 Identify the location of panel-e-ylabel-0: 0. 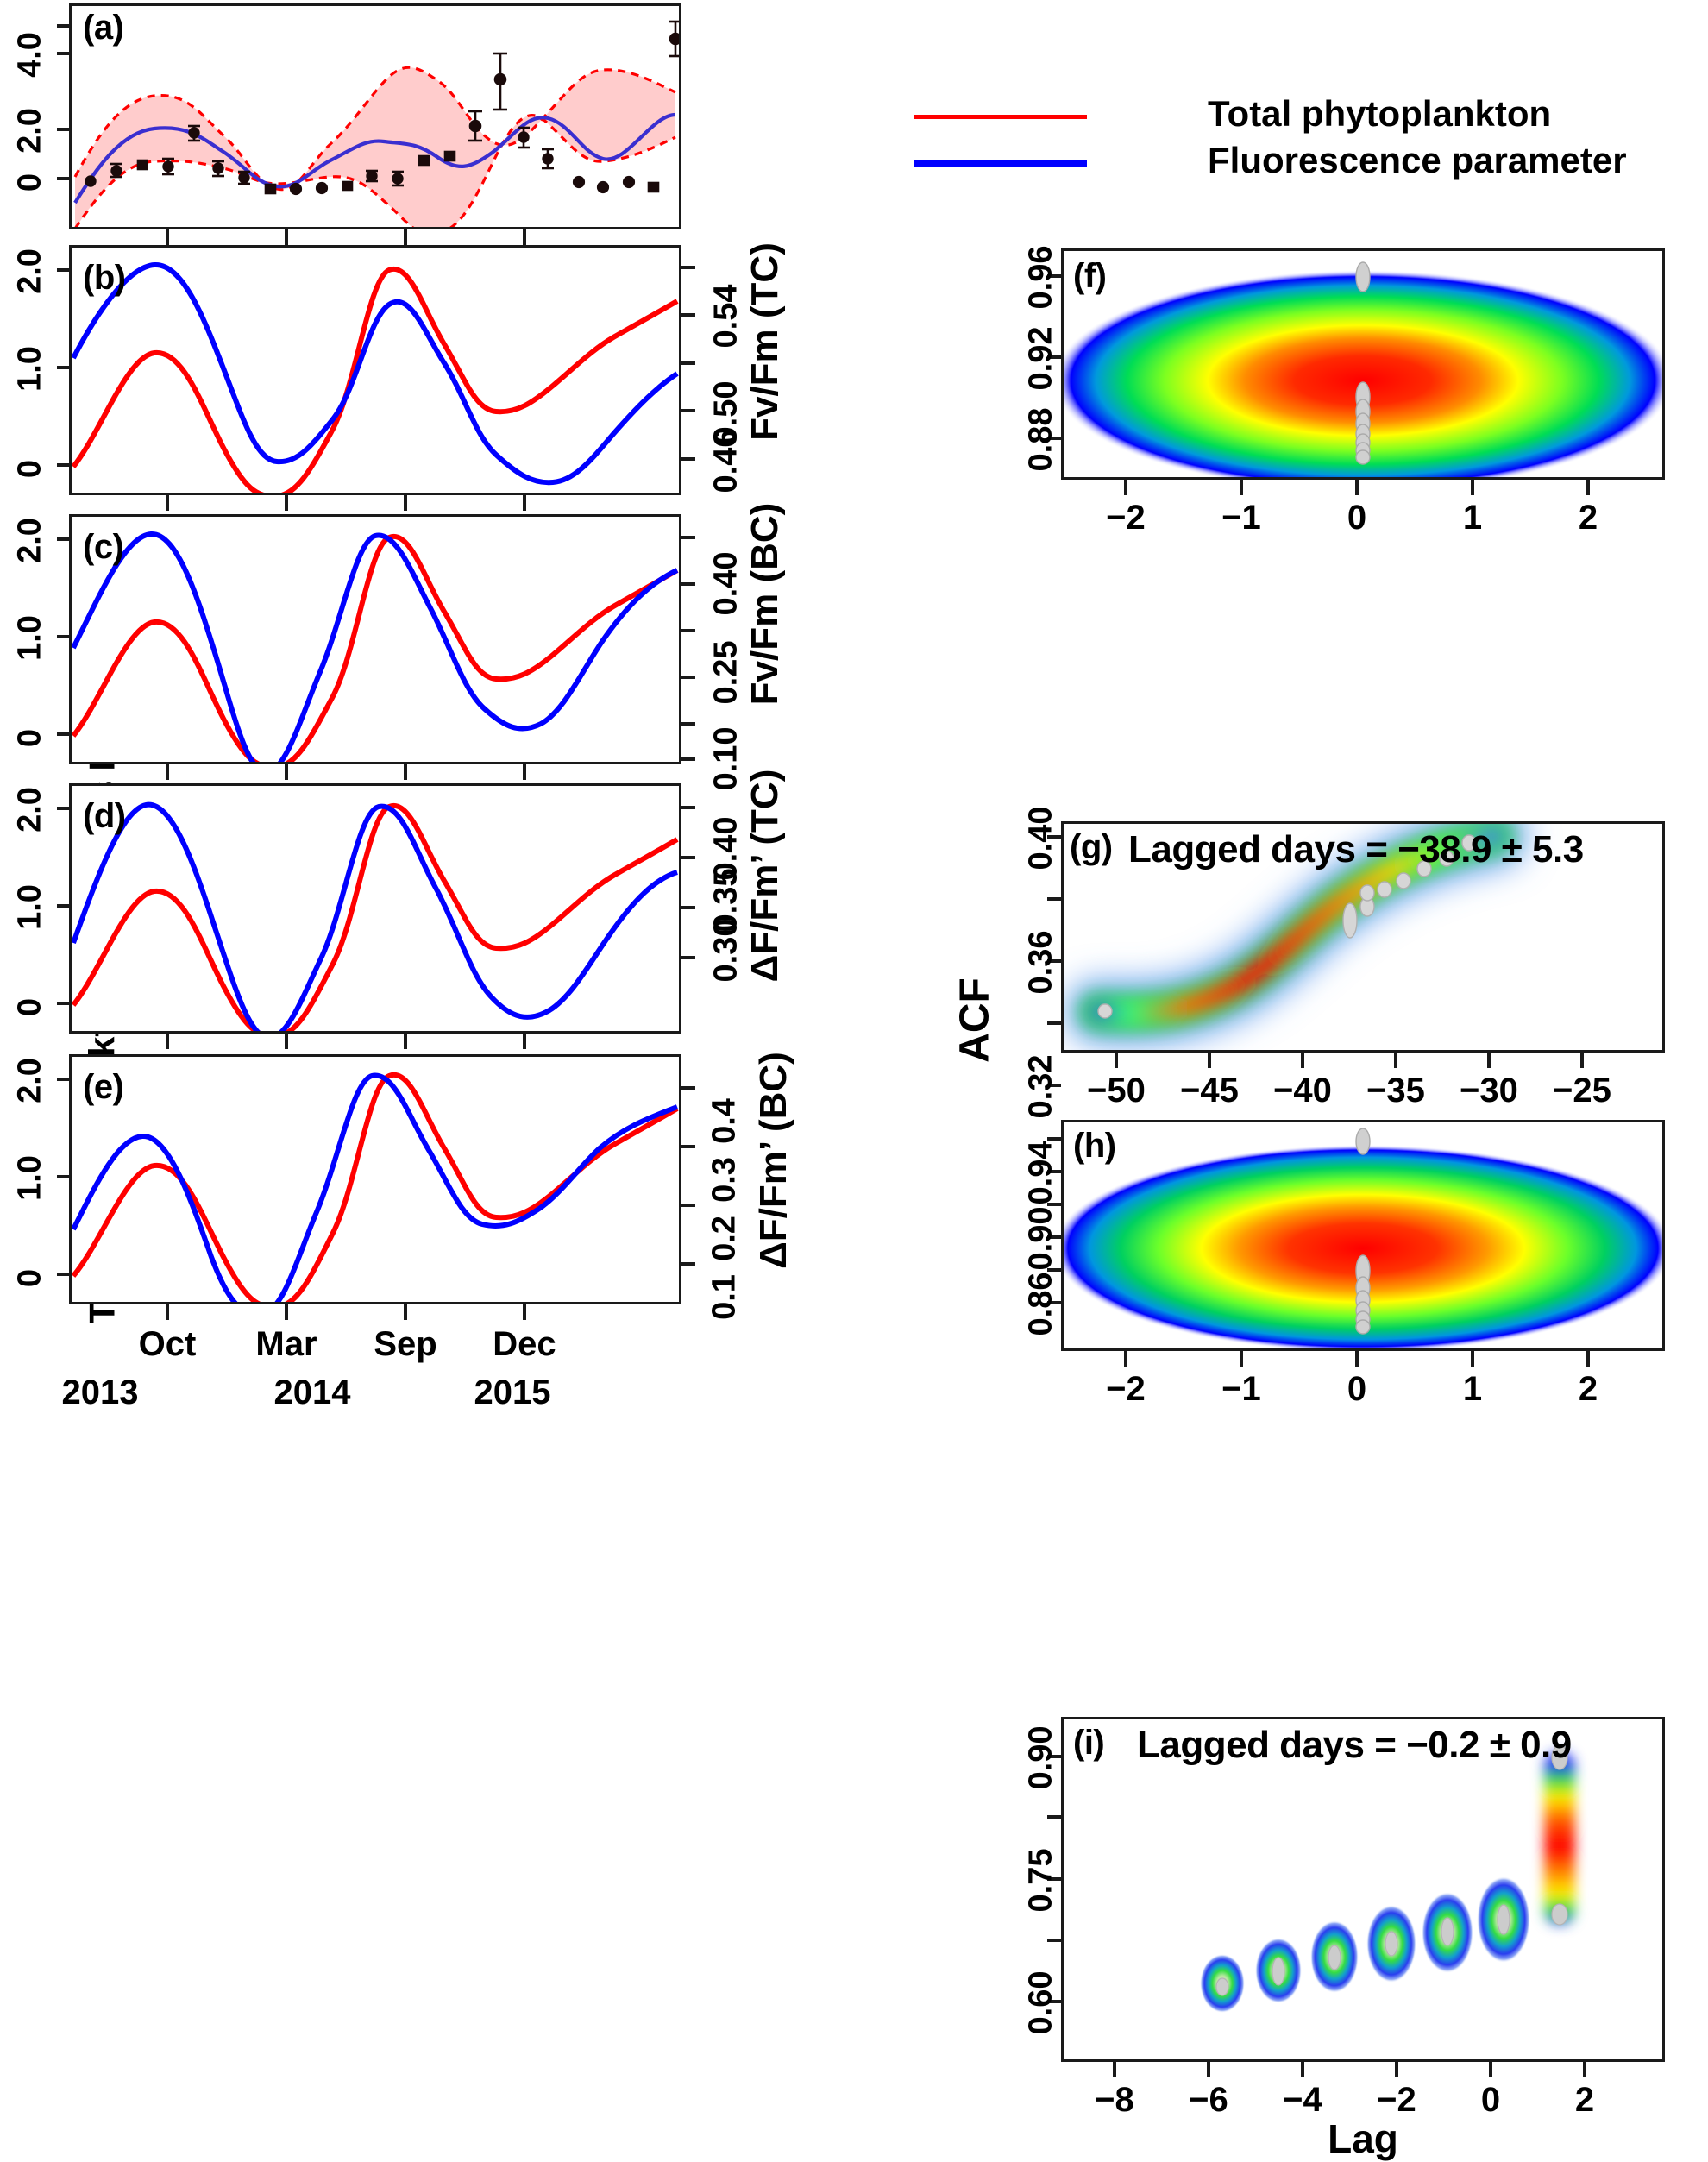
(29, 1278).